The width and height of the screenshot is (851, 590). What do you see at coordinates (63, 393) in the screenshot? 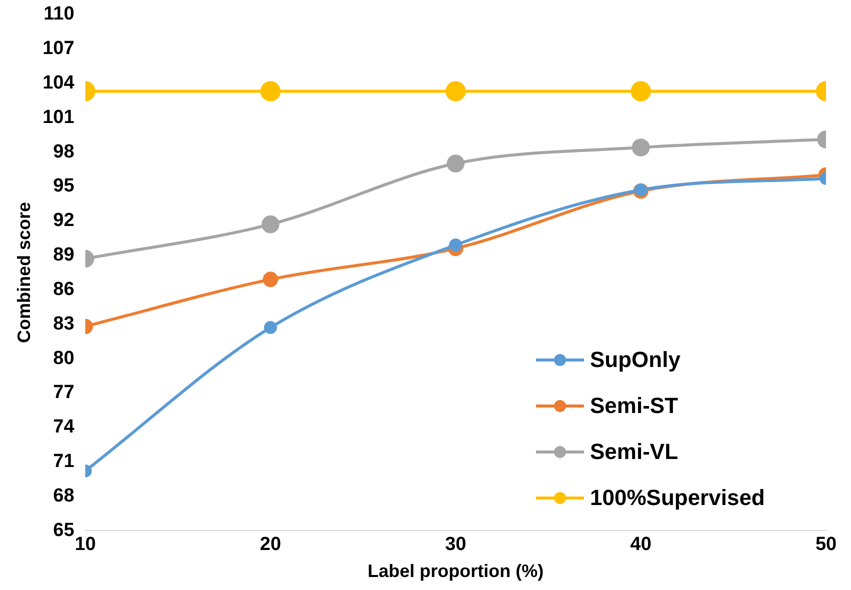
I see `y-tick-label: 77` at bounding box center [63, 393].